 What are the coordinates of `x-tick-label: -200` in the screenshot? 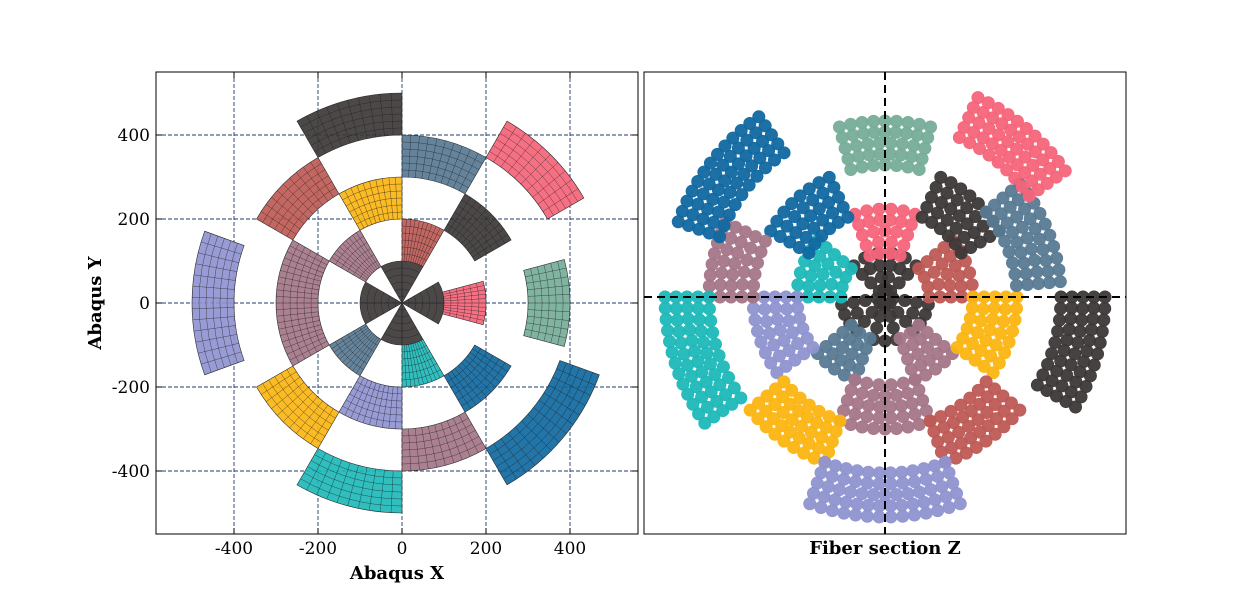 It's located at (318, 549).